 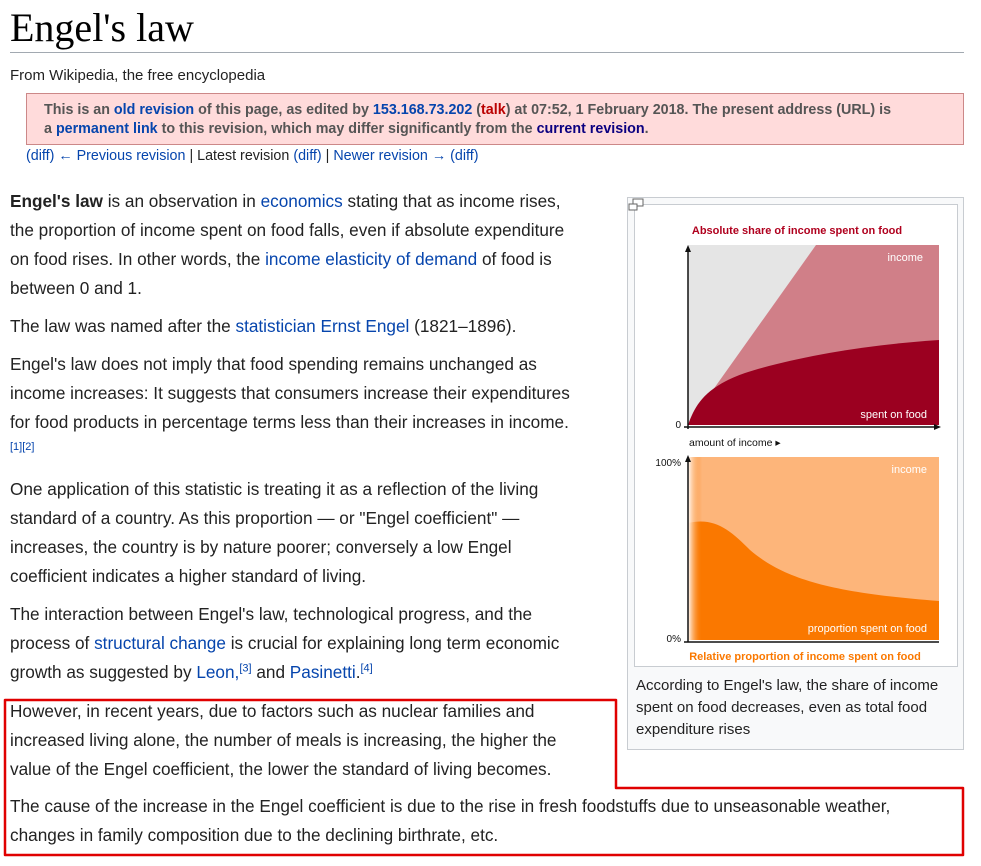 What do you see at coordinates (79, 110) in the screenshot?
I see `notice-text: This is an` at bounding box center [79, 110].